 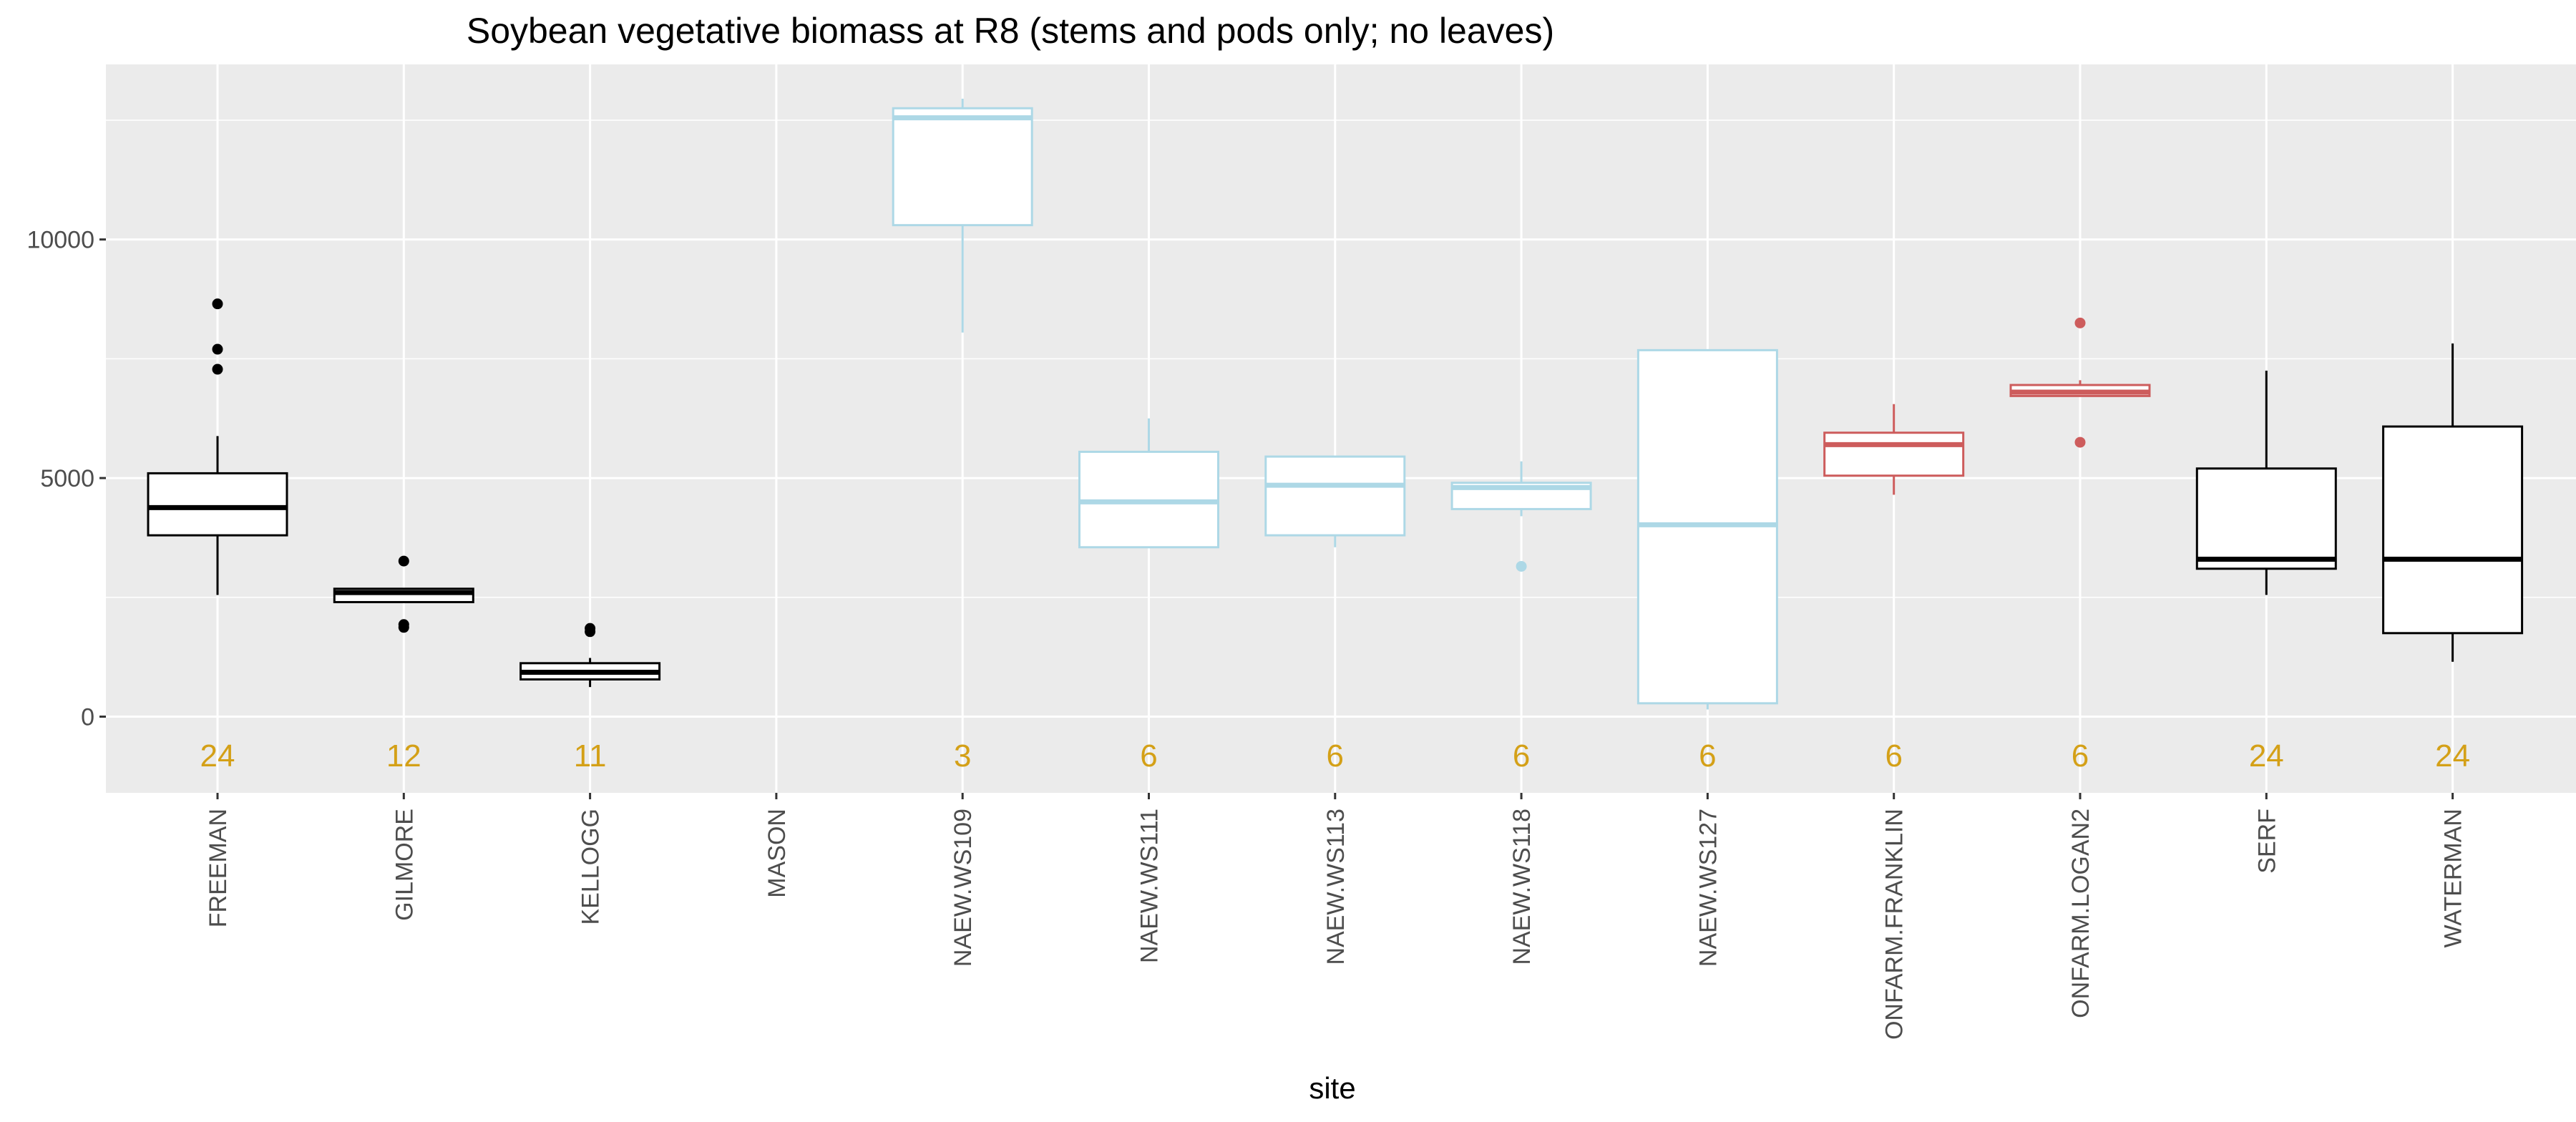 I want to click on count-label-onfarm-logan2: 6, so click(x=2080, y=756).